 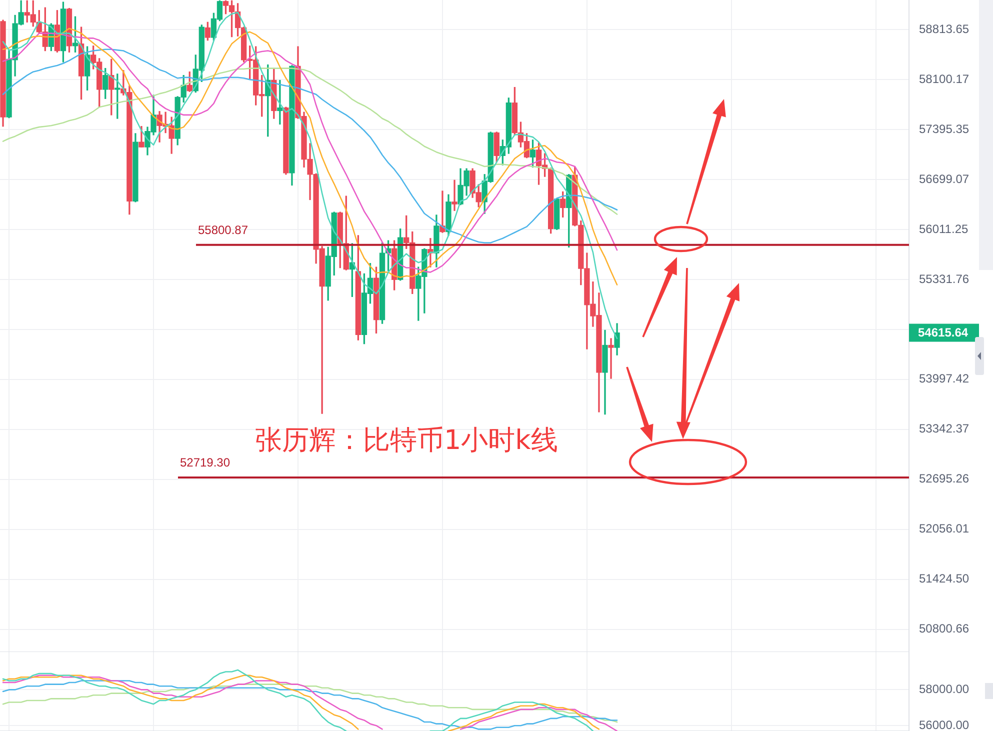 I want to click on y-tick-label: 58813.65, so click(x=944, y=29).